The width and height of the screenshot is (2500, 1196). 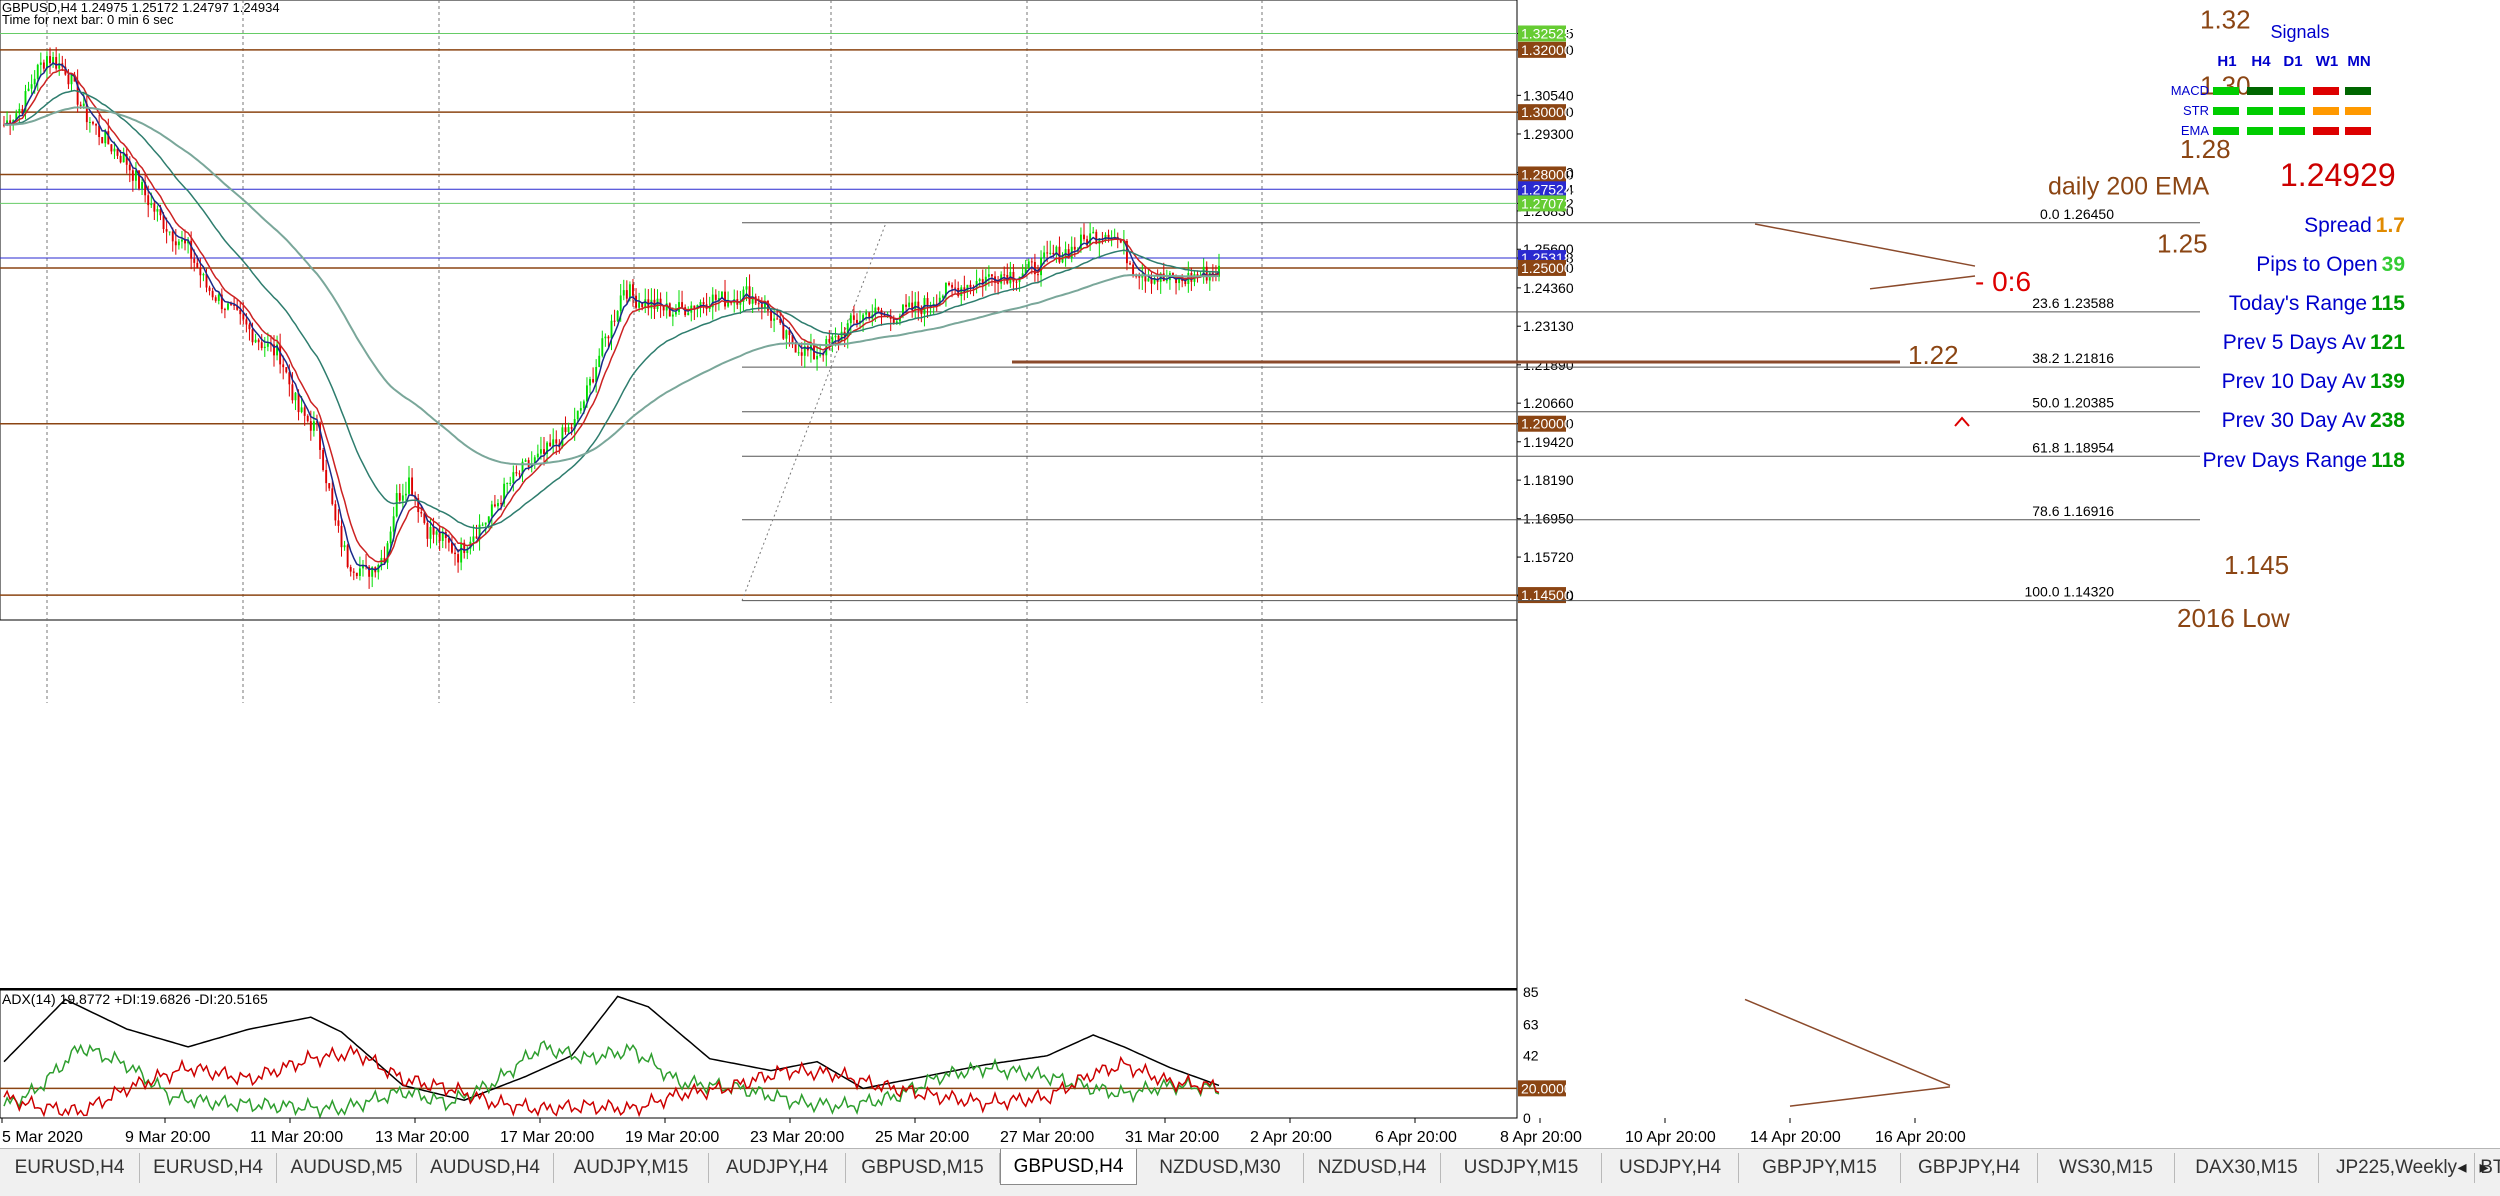 I want to click on chart-tab: AUDJPY,H4, so click(x=777, y=1168).